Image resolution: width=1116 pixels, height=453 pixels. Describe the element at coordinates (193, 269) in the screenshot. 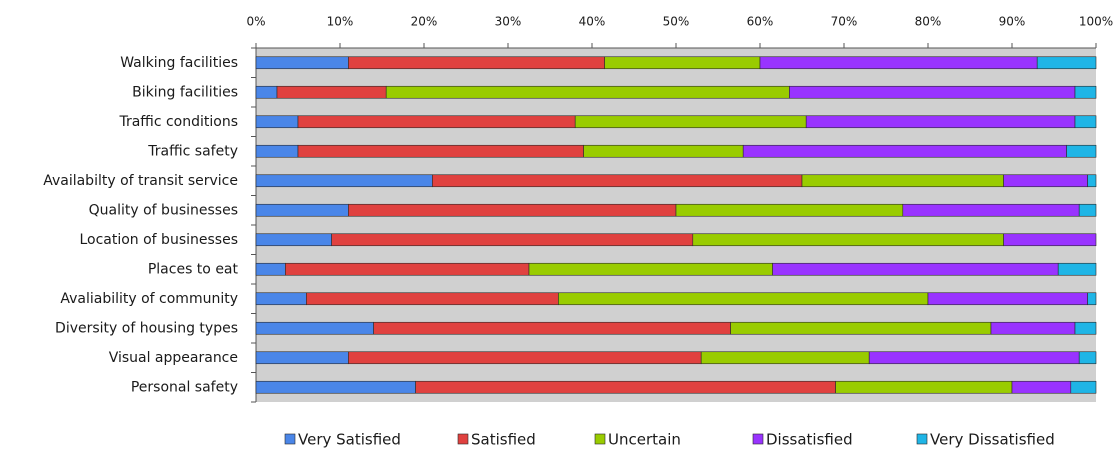

I see `category-label: Places to eat` at that location.